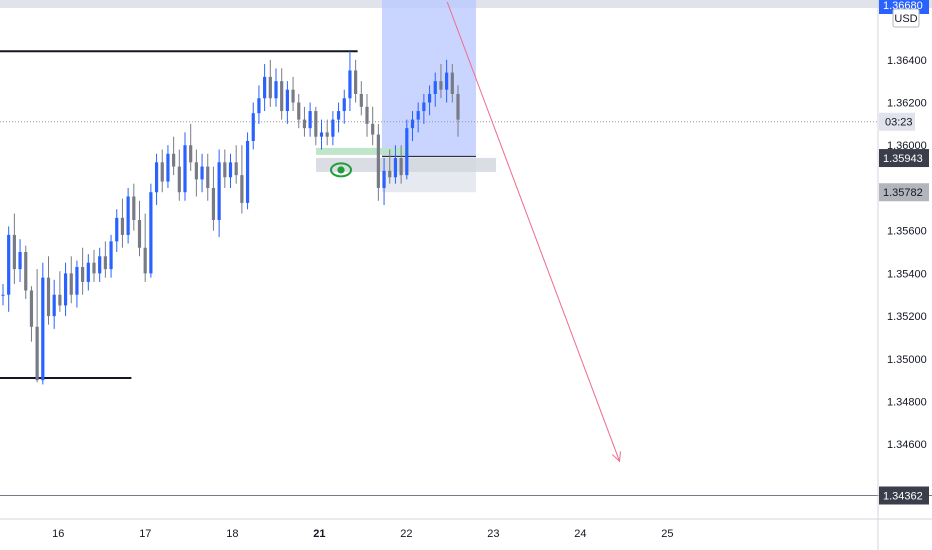 This screenshot has width=932, height=550. What do you see at coordinates (406, 534) in the screenshot?
I see `time-tick-label: 22` at bounding box center [406, 534].